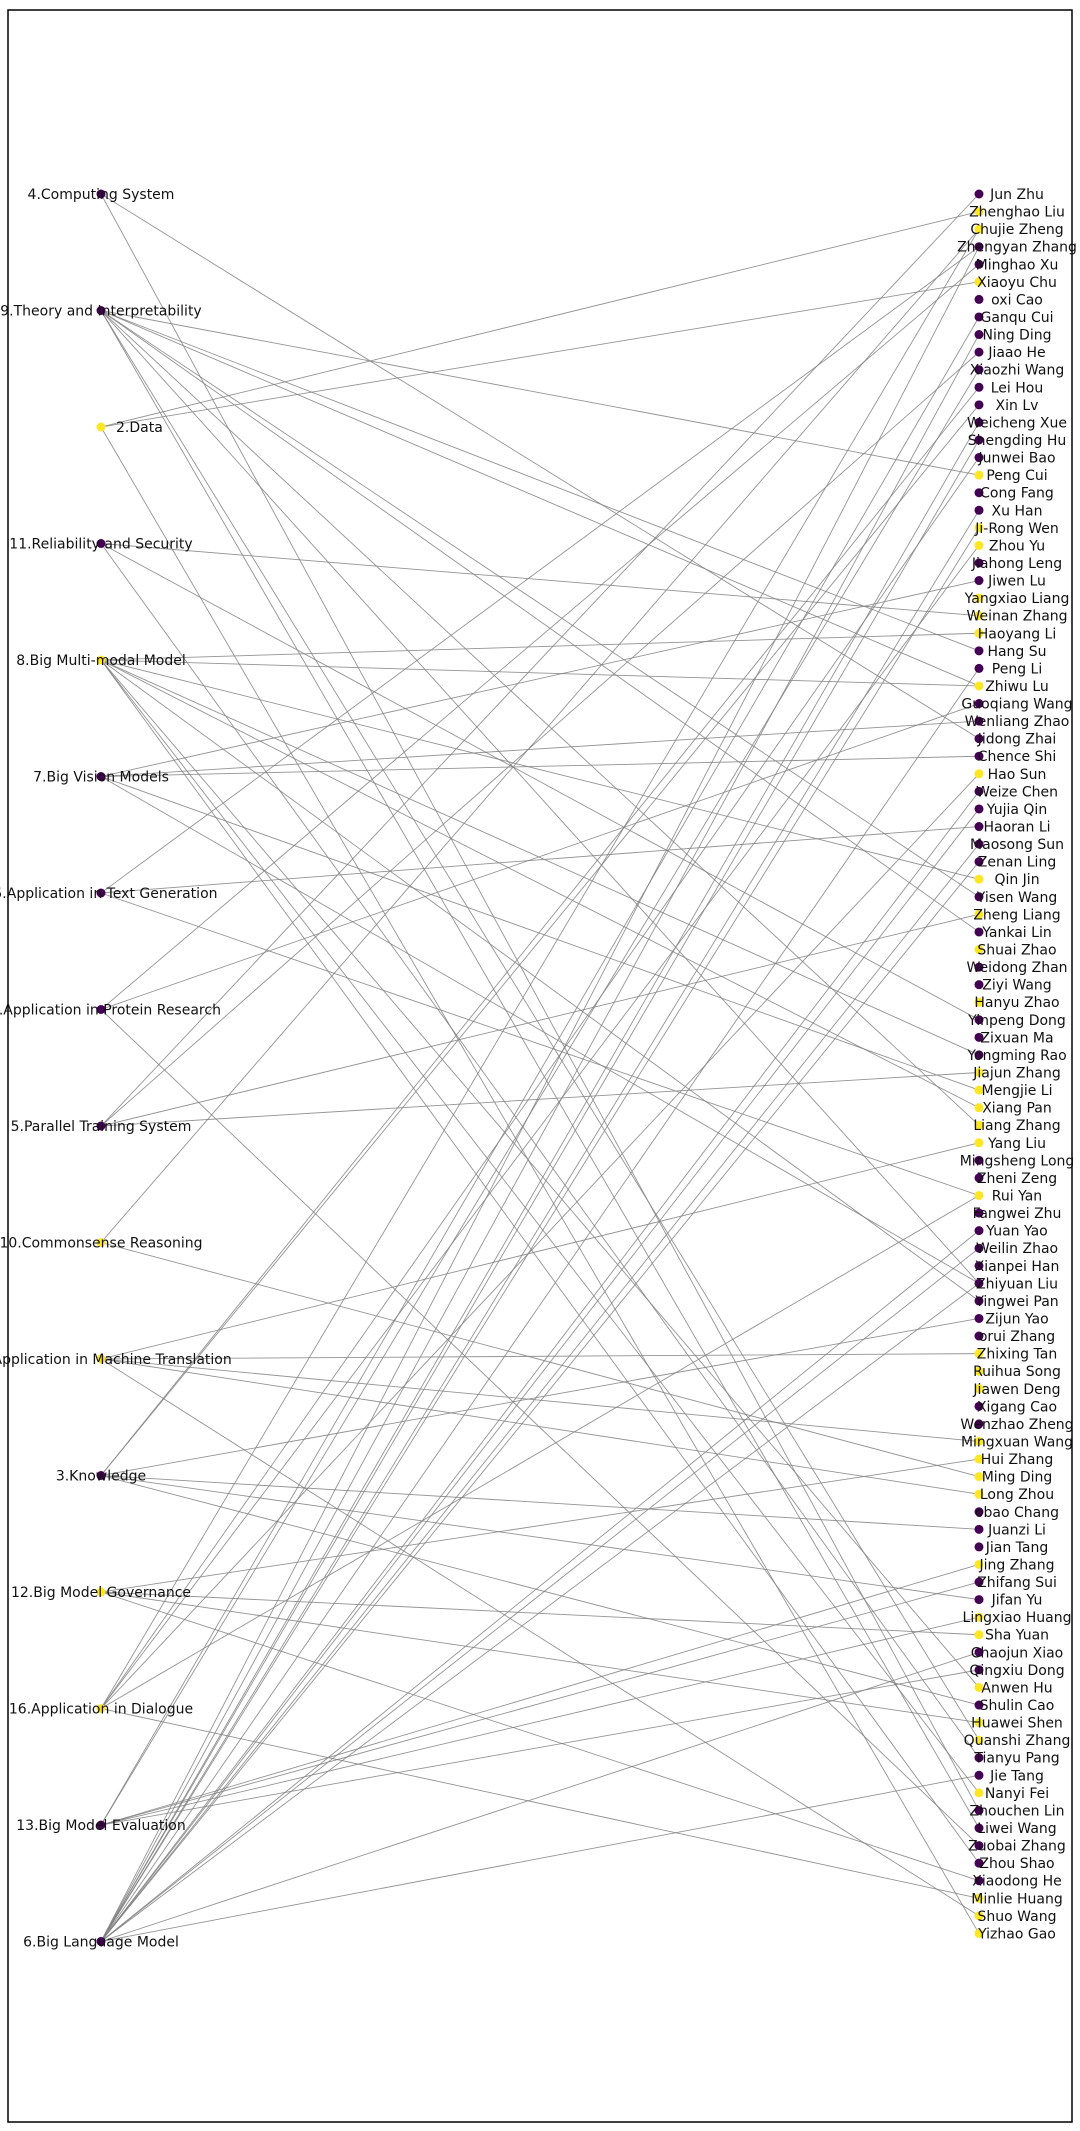 Image resolution: width=1080 pixels, height=2131 pixels. I want to click on author-node-mingsheng-long, so click(979, 1160).